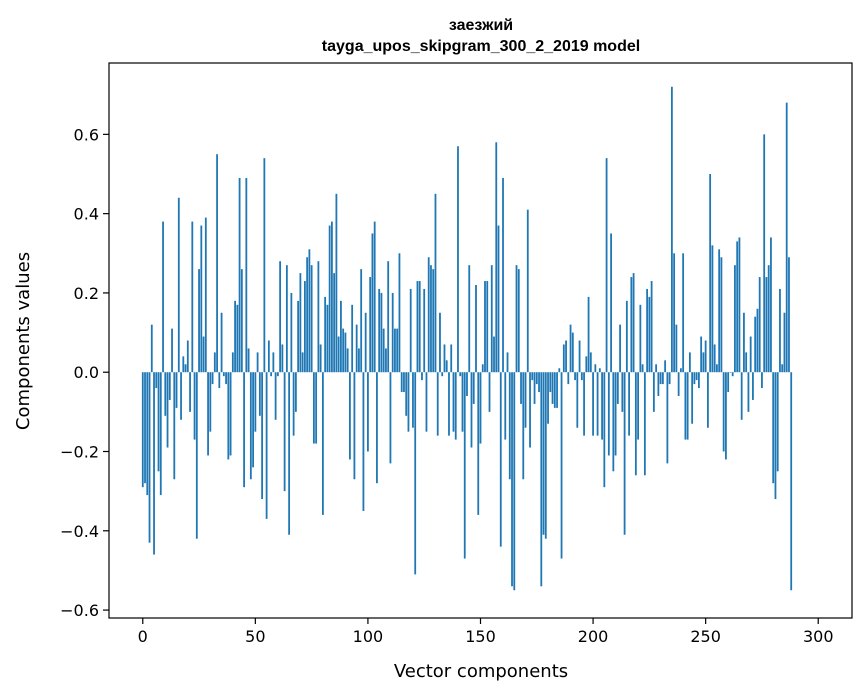 The width and height of the screenshot is (867, 696). I want to click on chart-title-line-1: заезжий, so click(481, 25).